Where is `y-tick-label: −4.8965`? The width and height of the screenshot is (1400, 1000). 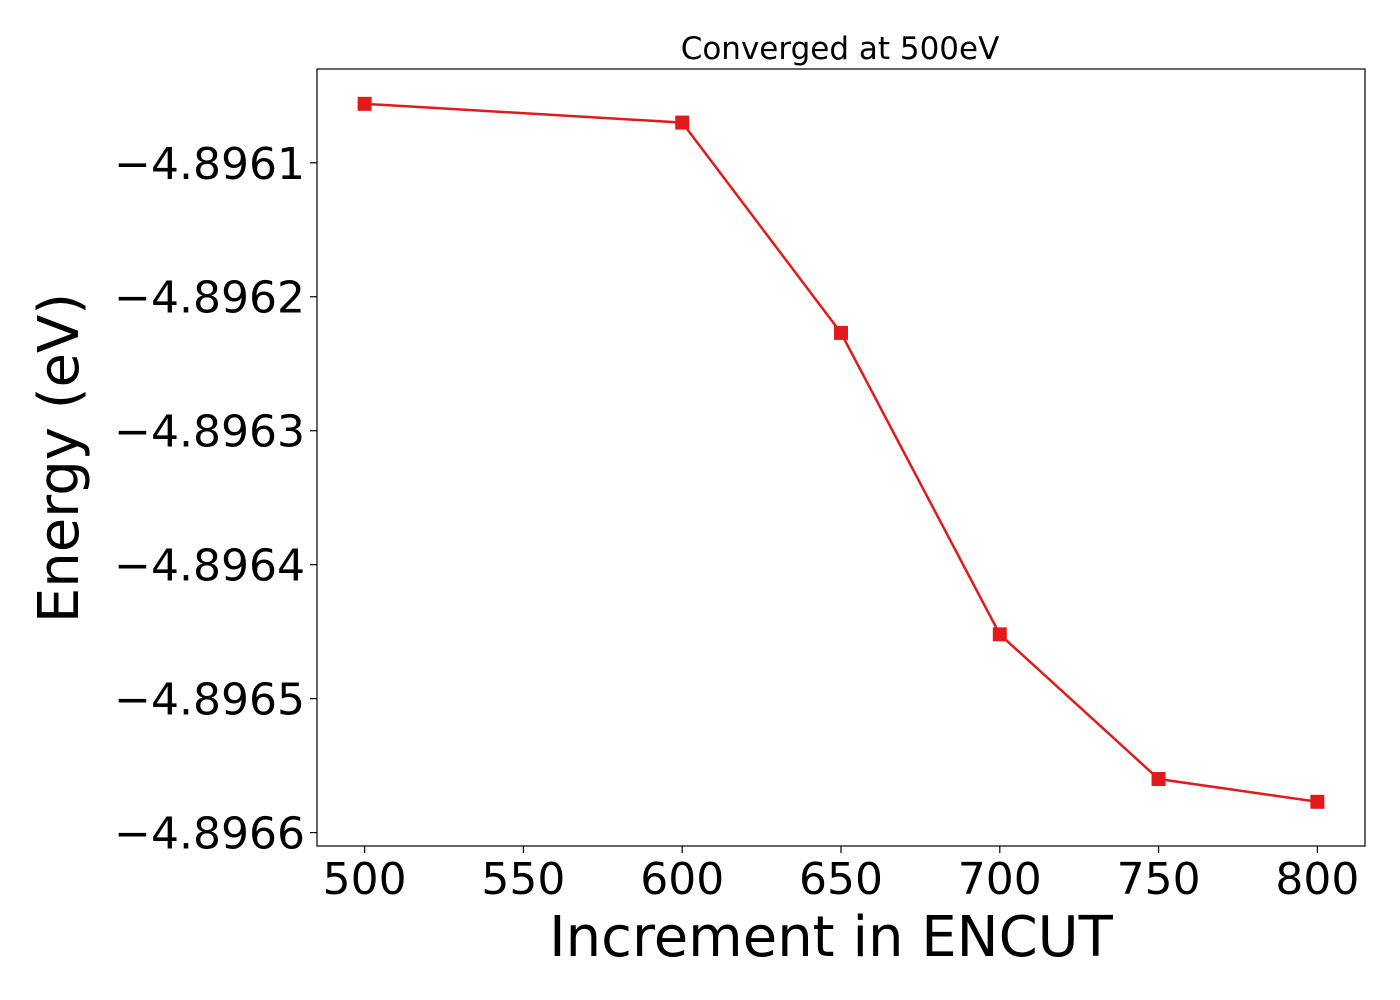 y-tick-label: −4.8965 is located at coordinates (209, 700).